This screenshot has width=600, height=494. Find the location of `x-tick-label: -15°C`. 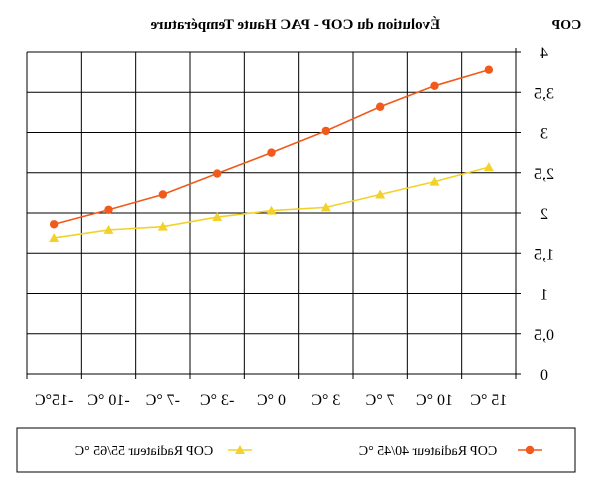

x-tick-label: -15°C is located at coordinates (54, 400).